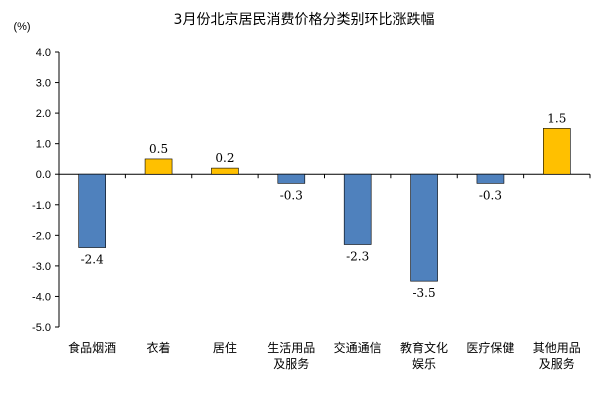 Image resolution: width=608 pixels, height=400 pixels. Describe the element at coordinates (357, 257) in the screenshot. I see `data-label: -2.3` at that location.